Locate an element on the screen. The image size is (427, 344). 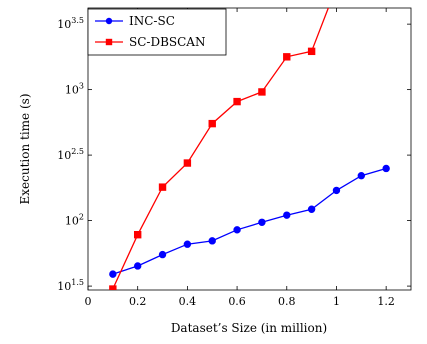
y-tick-label: 102.5 is located at coordinates (70, 154).